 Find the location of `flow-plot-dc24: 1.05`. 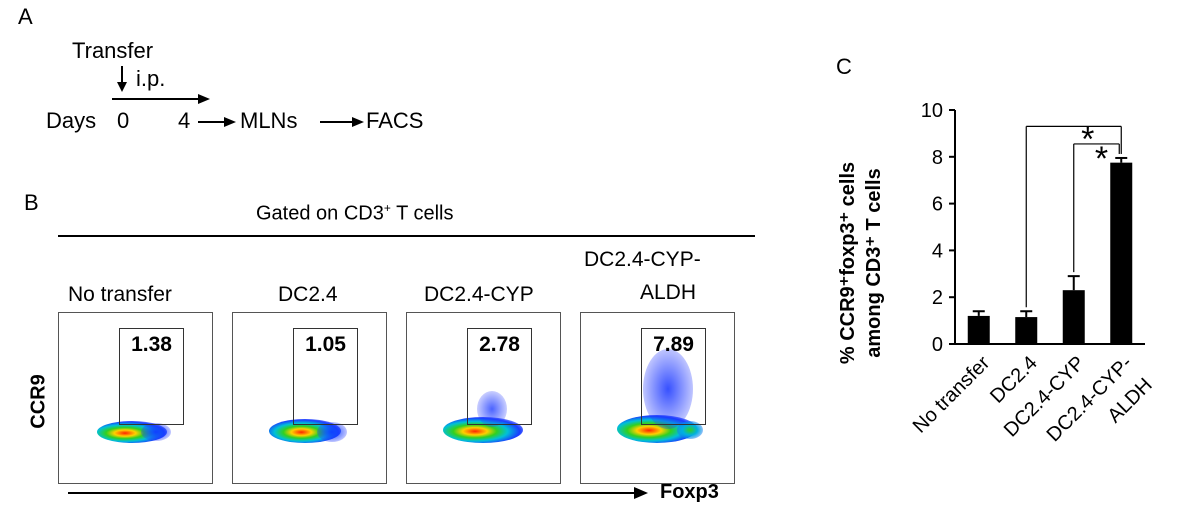

flow-plot-dc24: 1.05 is located at coordinates (309, 398).